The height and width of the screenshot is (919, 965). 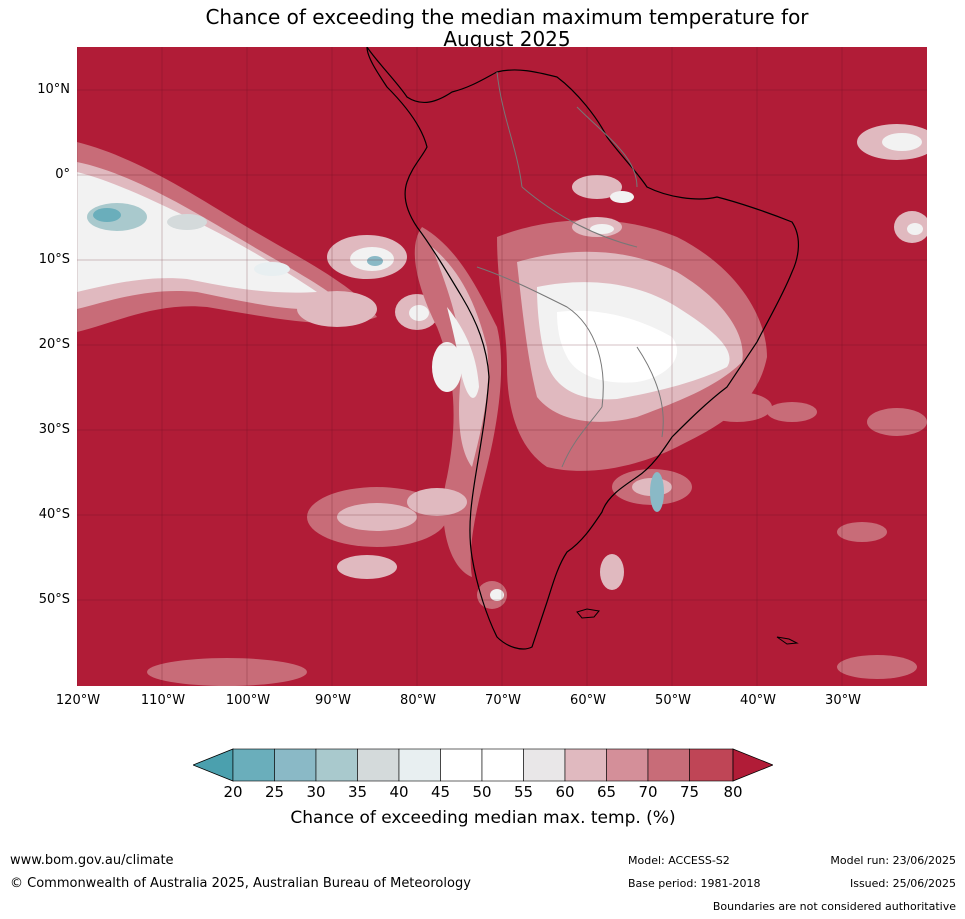 I want to click on colorbar-tick-65: 65, so click(x=606, y=792).